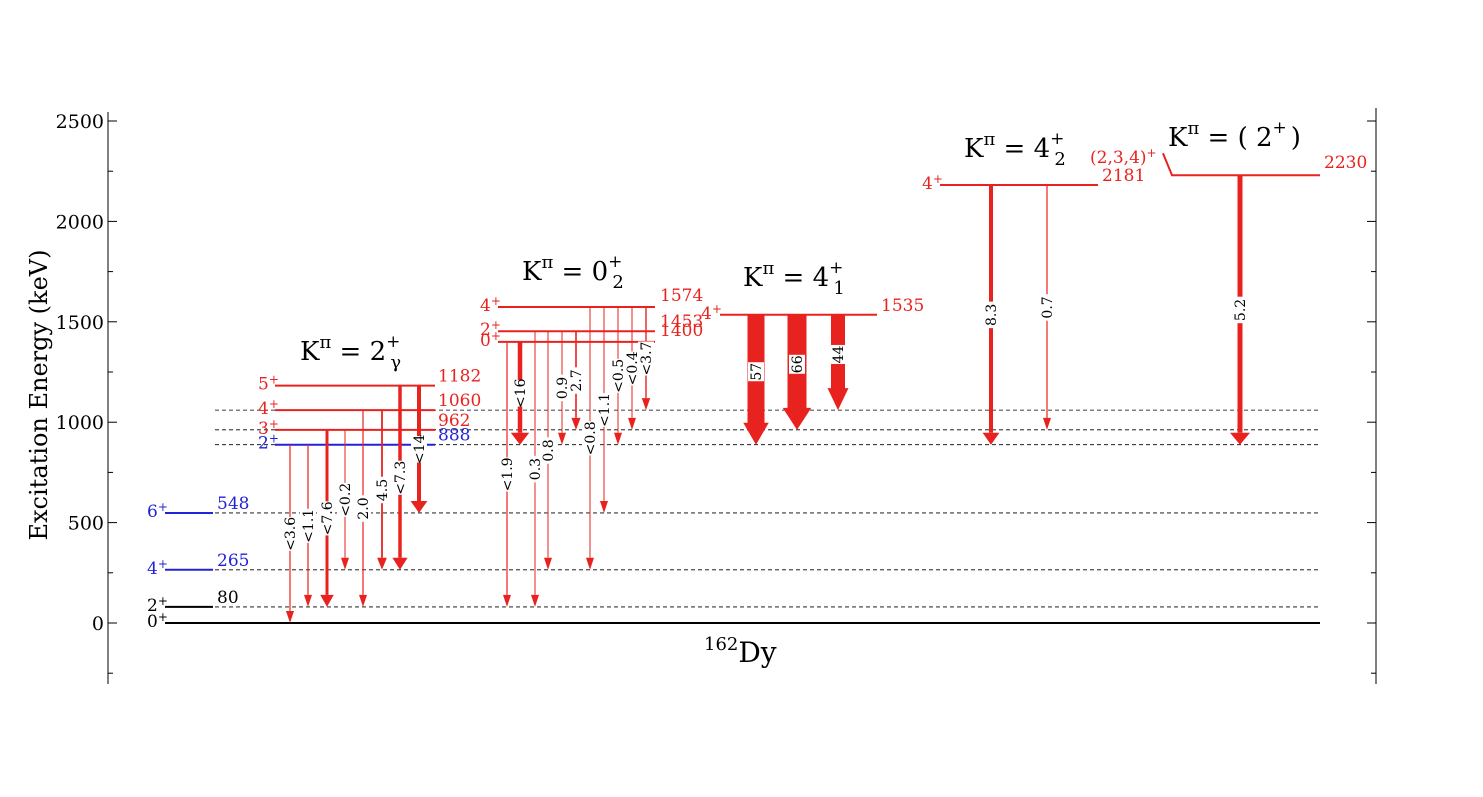 This screenshot has height=797, width=1483. I want to click on transition-arrow: 0.9, so click(562, 388).